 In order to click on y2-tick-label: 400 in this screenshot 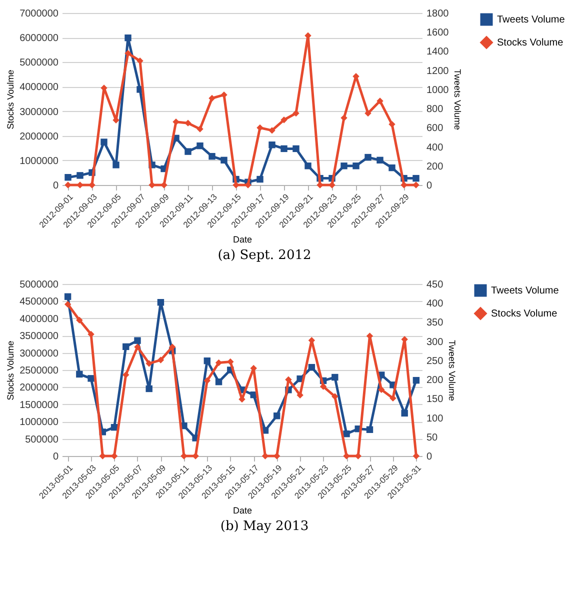, I will do `click(435, 304)`.